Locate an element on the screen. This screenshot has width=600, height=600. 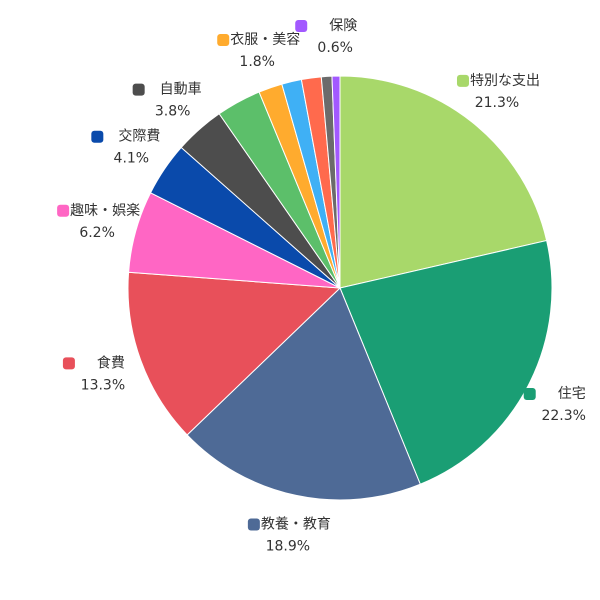
slice-label: 特別な支出 is located at coordinates (505, 81).